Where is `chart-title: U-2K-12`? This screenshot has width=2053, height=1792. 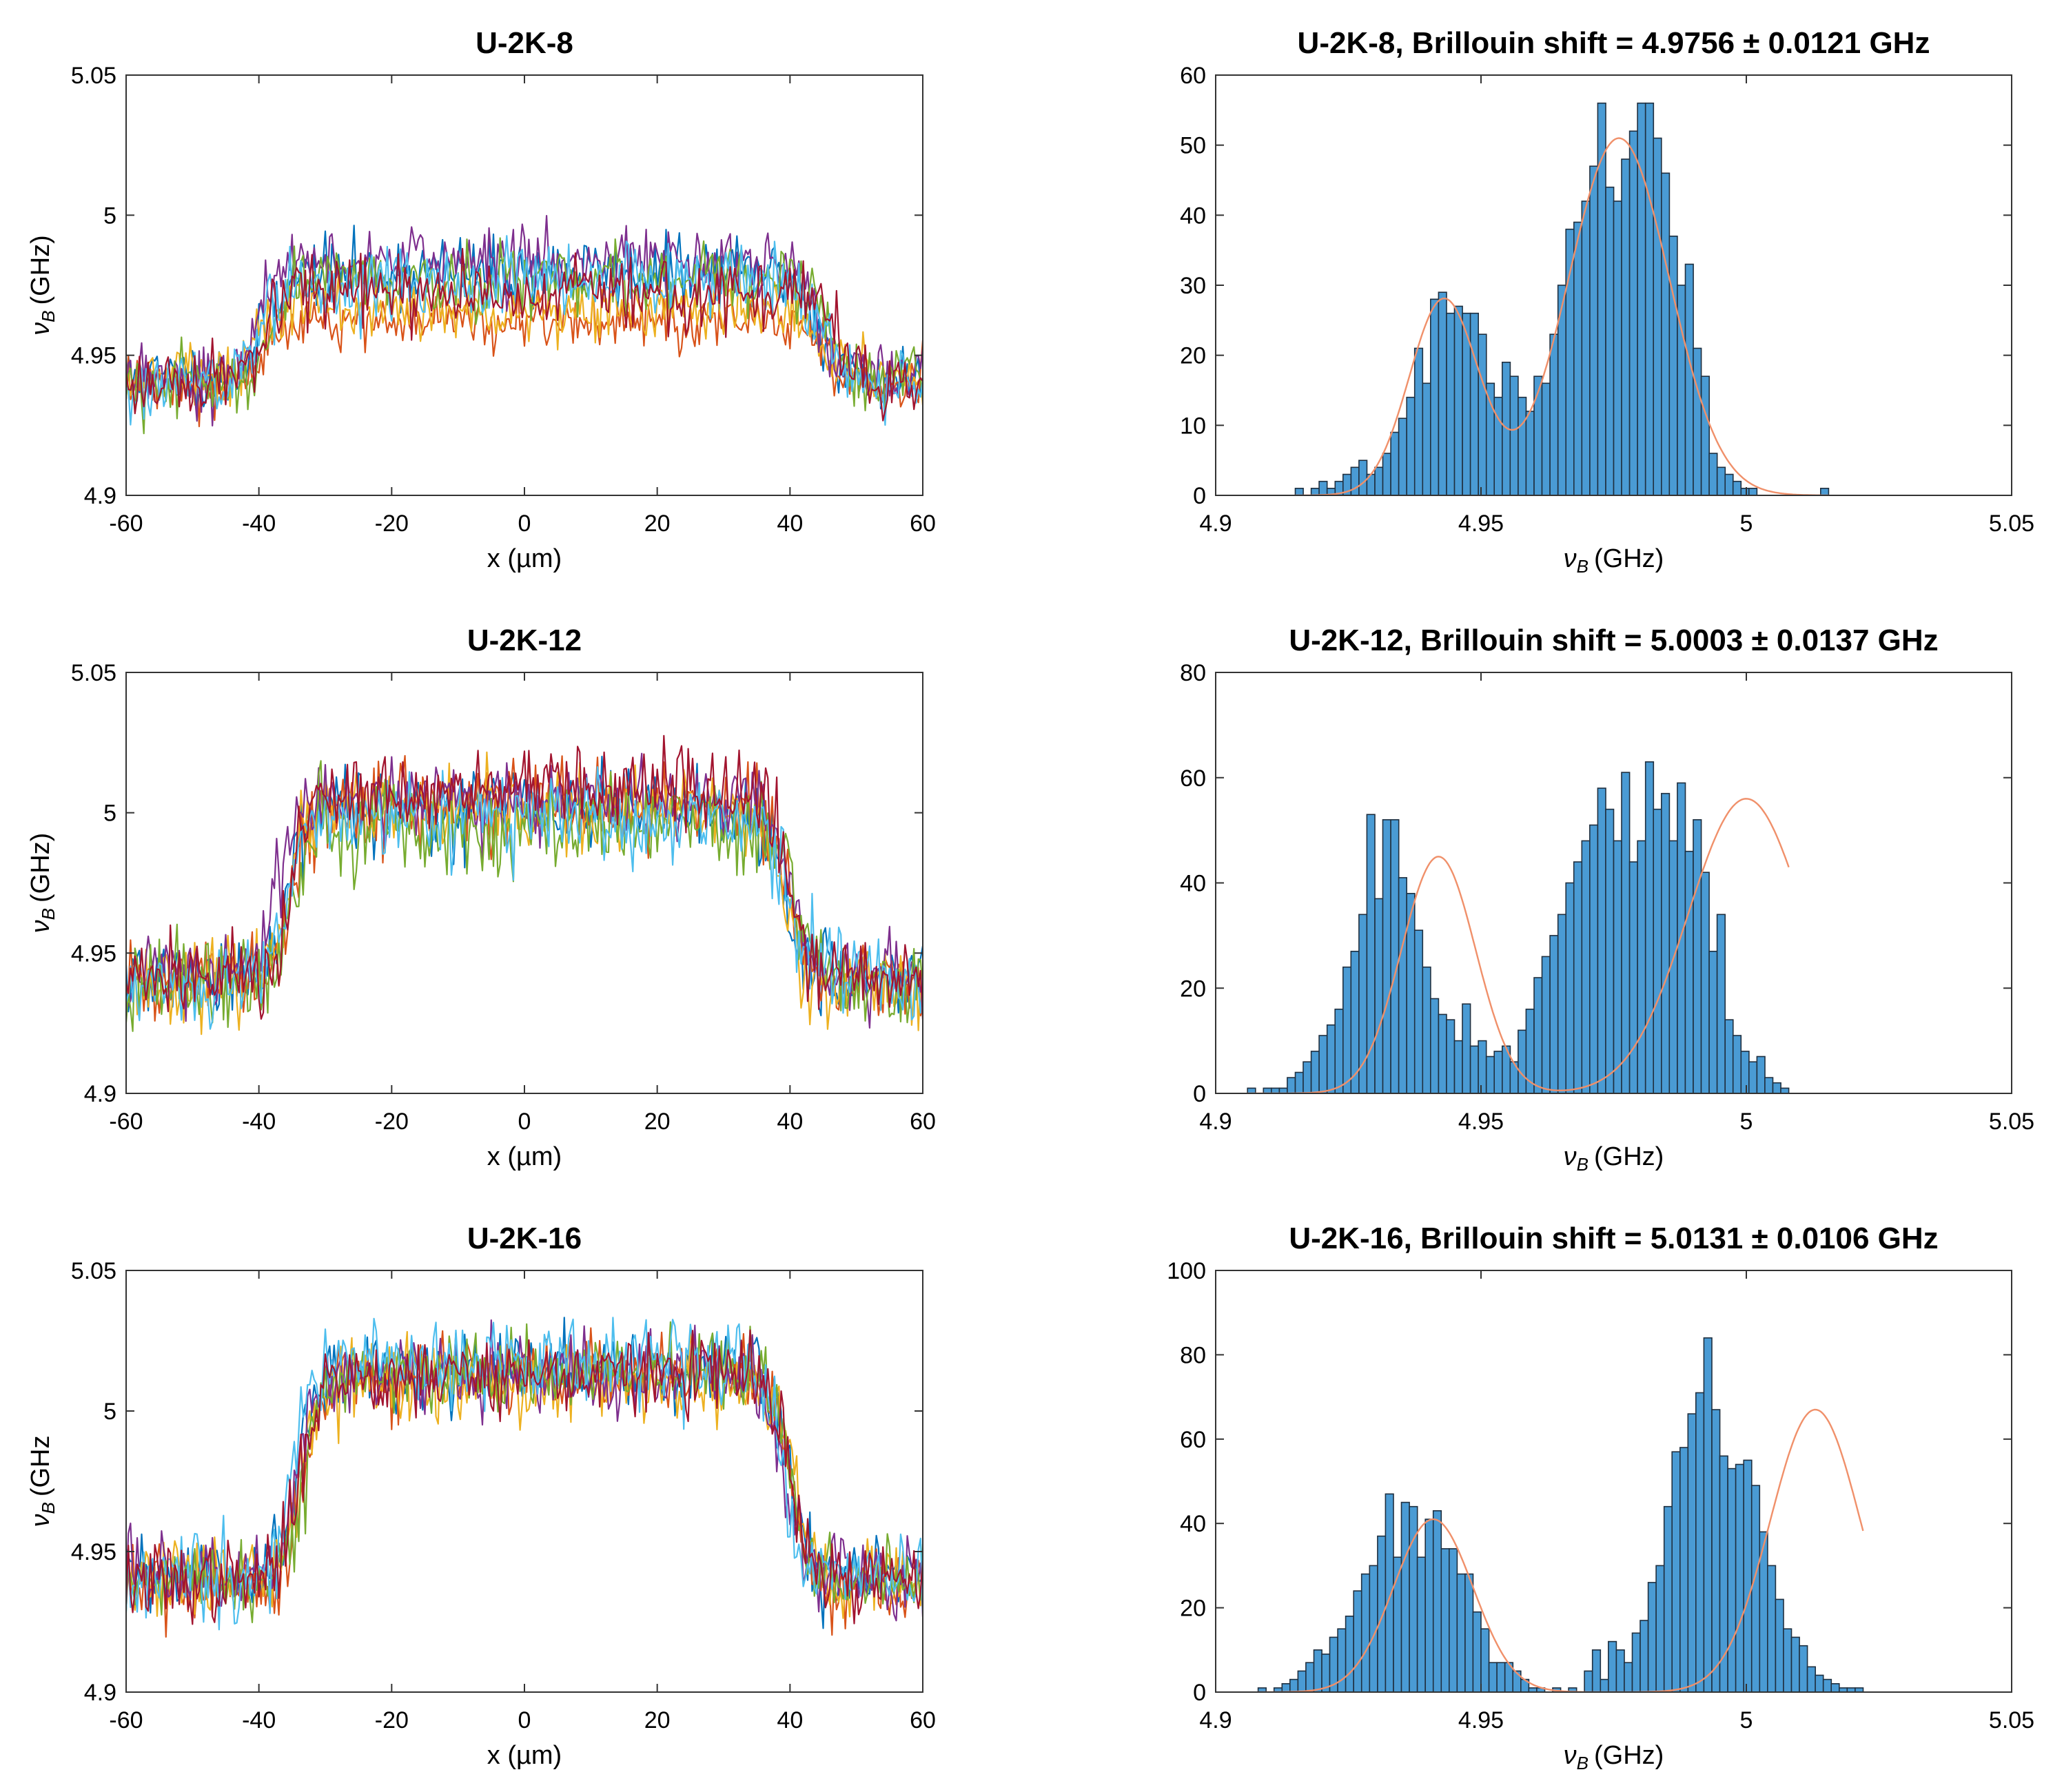
chart-title: U-2K-12 is located at coordinates (524, 640).